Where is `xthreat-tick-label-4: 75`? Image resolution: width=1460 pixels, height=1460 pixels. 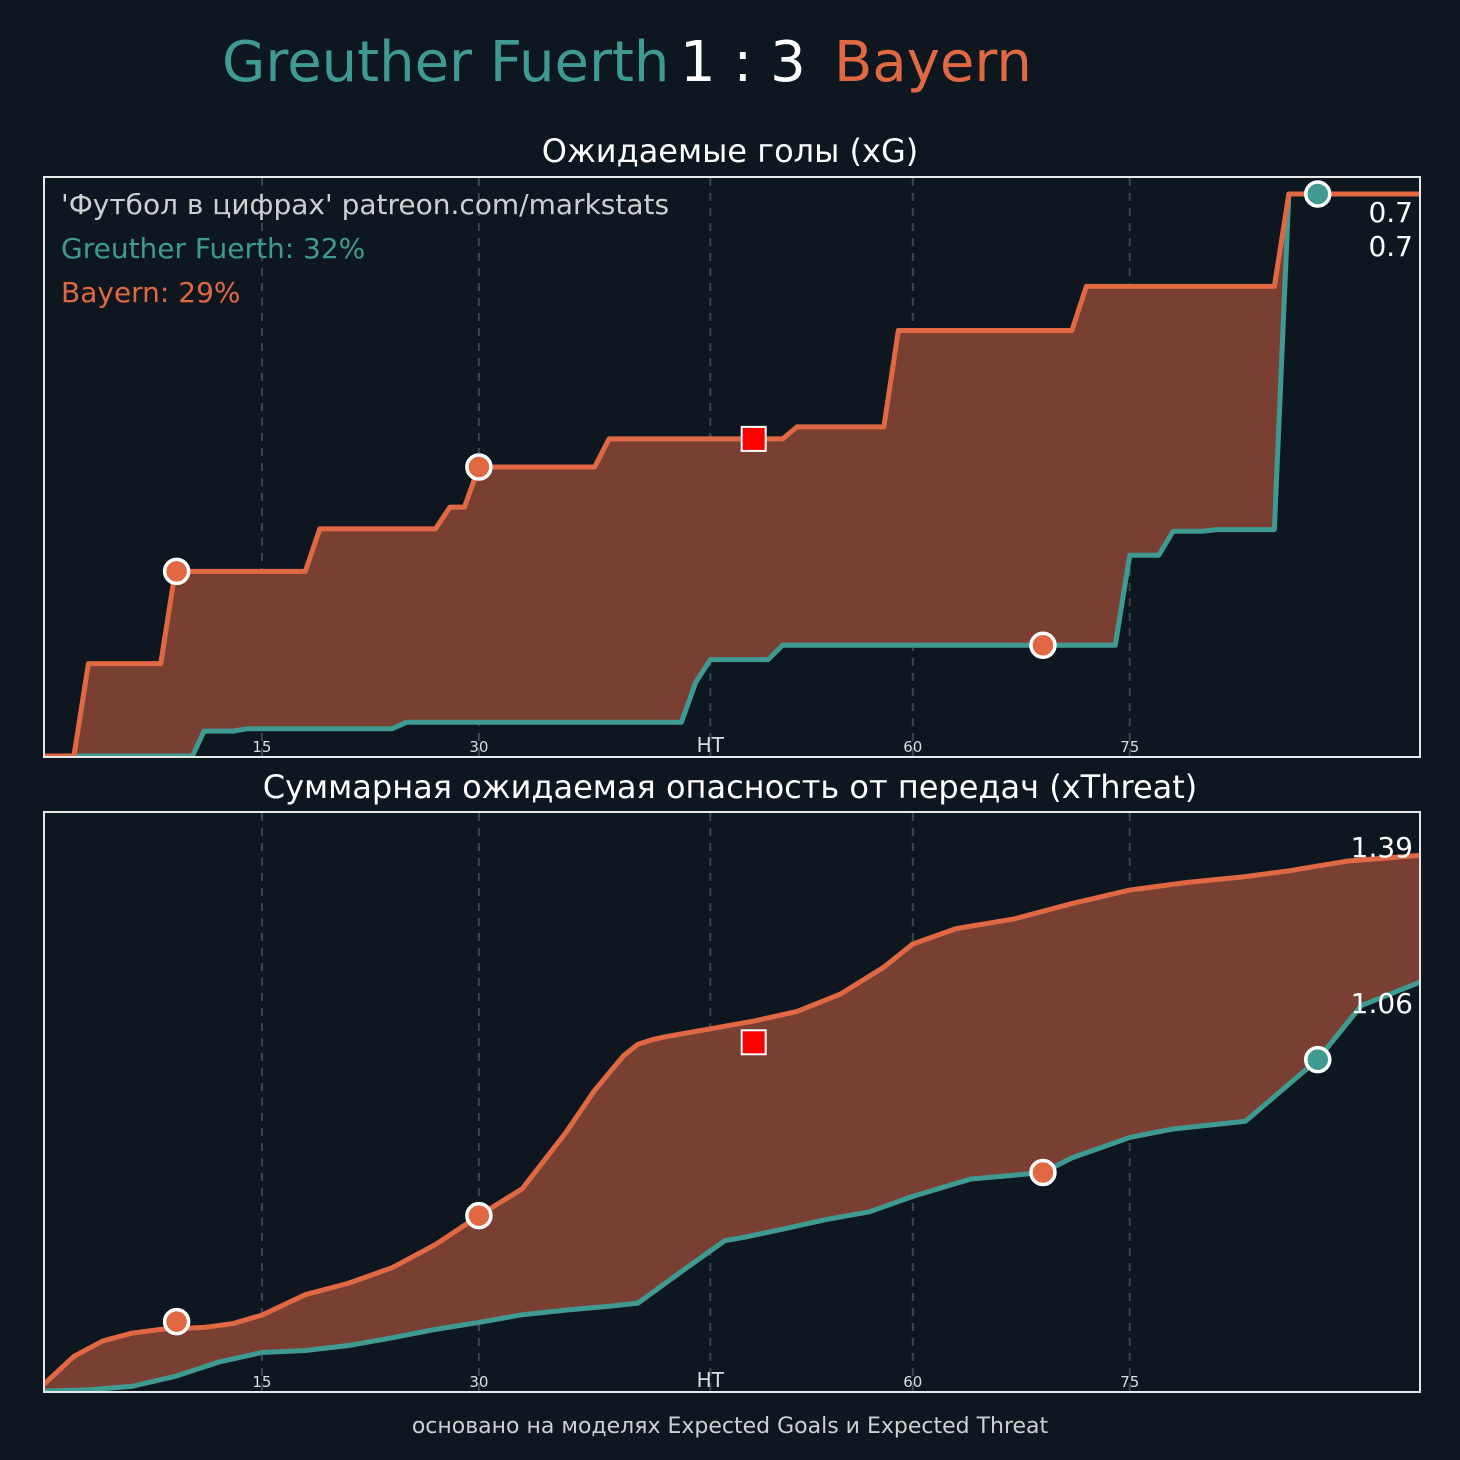 xthreat-tick-label-4: 75 is located at coordinates (1129, 1382).